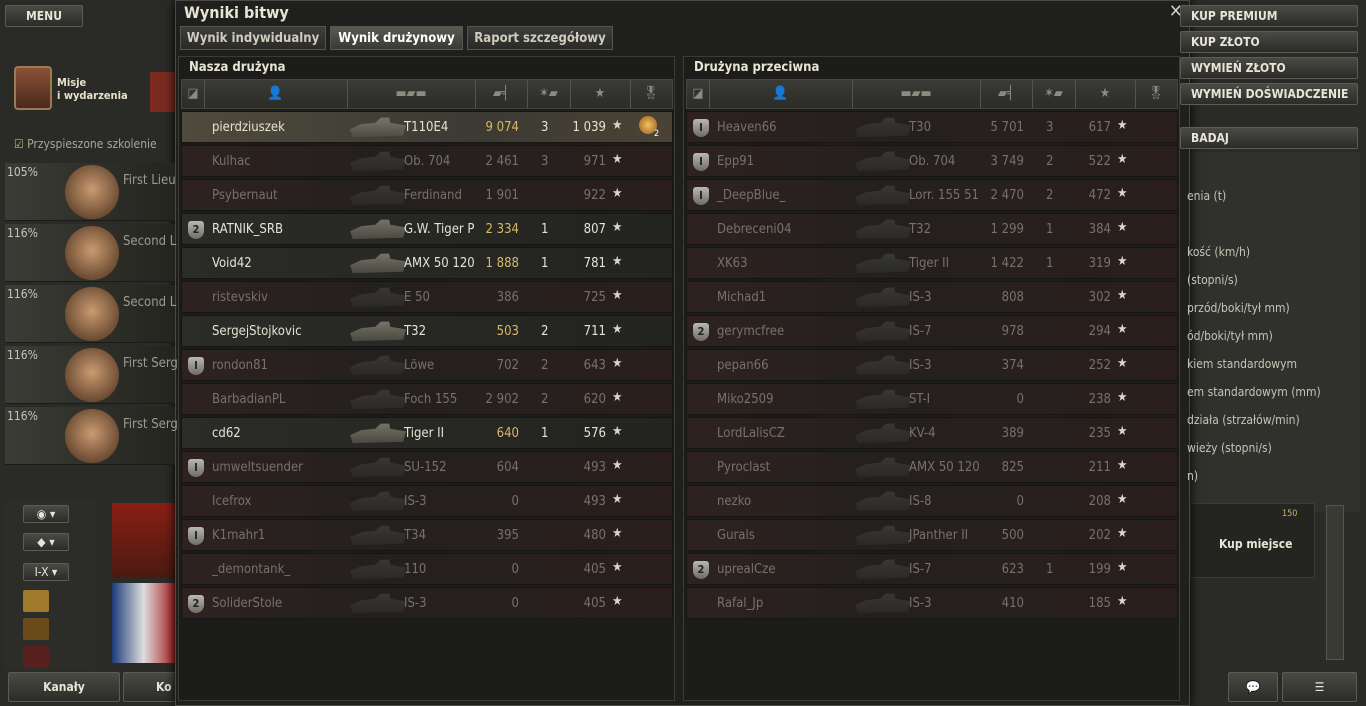  Describe the element at coordinates (932, 365) in the screenshot. I see `player-row: pepan66 IS-3 374 252 ★` at that location.